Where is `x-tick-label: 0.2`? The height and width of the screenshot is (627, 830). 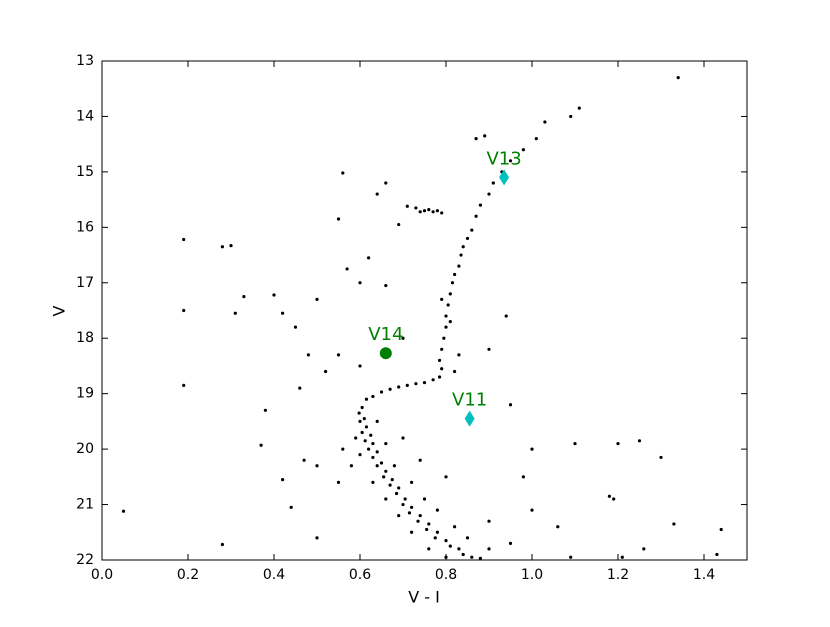
x-tick-label: 0.2 is located at coordinates (188, 575).